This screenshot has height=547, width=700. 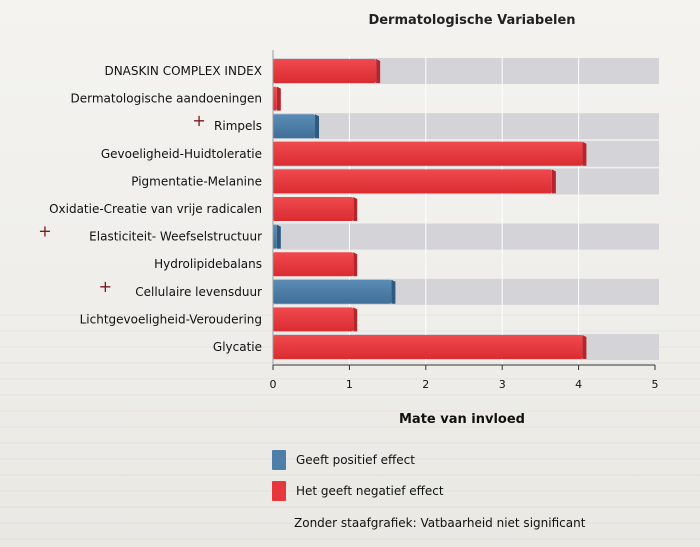 What do you see at coordinates (425, 384) in the screenshot?
I see `tick-label: 2` at bounding box center [425, 384].